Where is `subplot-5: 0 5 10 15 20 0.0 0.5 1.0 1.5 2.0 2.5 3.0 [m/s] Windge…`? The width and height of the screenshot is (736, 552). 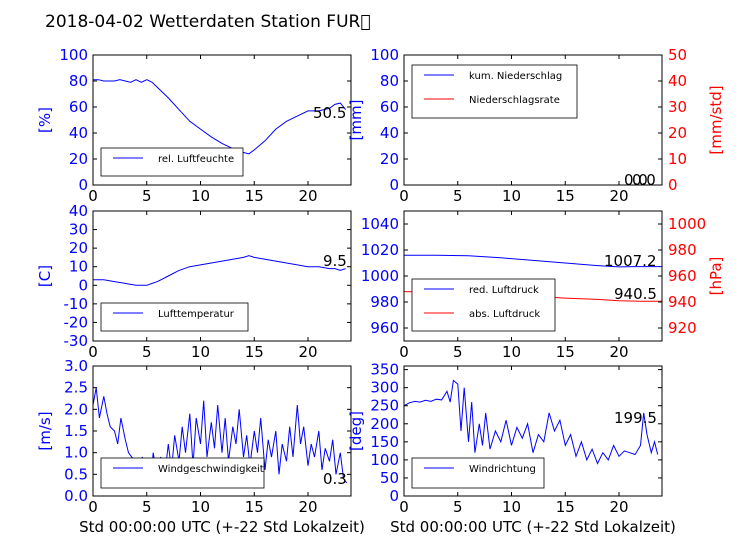
subplot-5: 0 5 10 15 20 0.0 0.5 1.0 1.5 2.0 2.5 3.0 [m/s] Windge… is located at coordinates (194, 436).